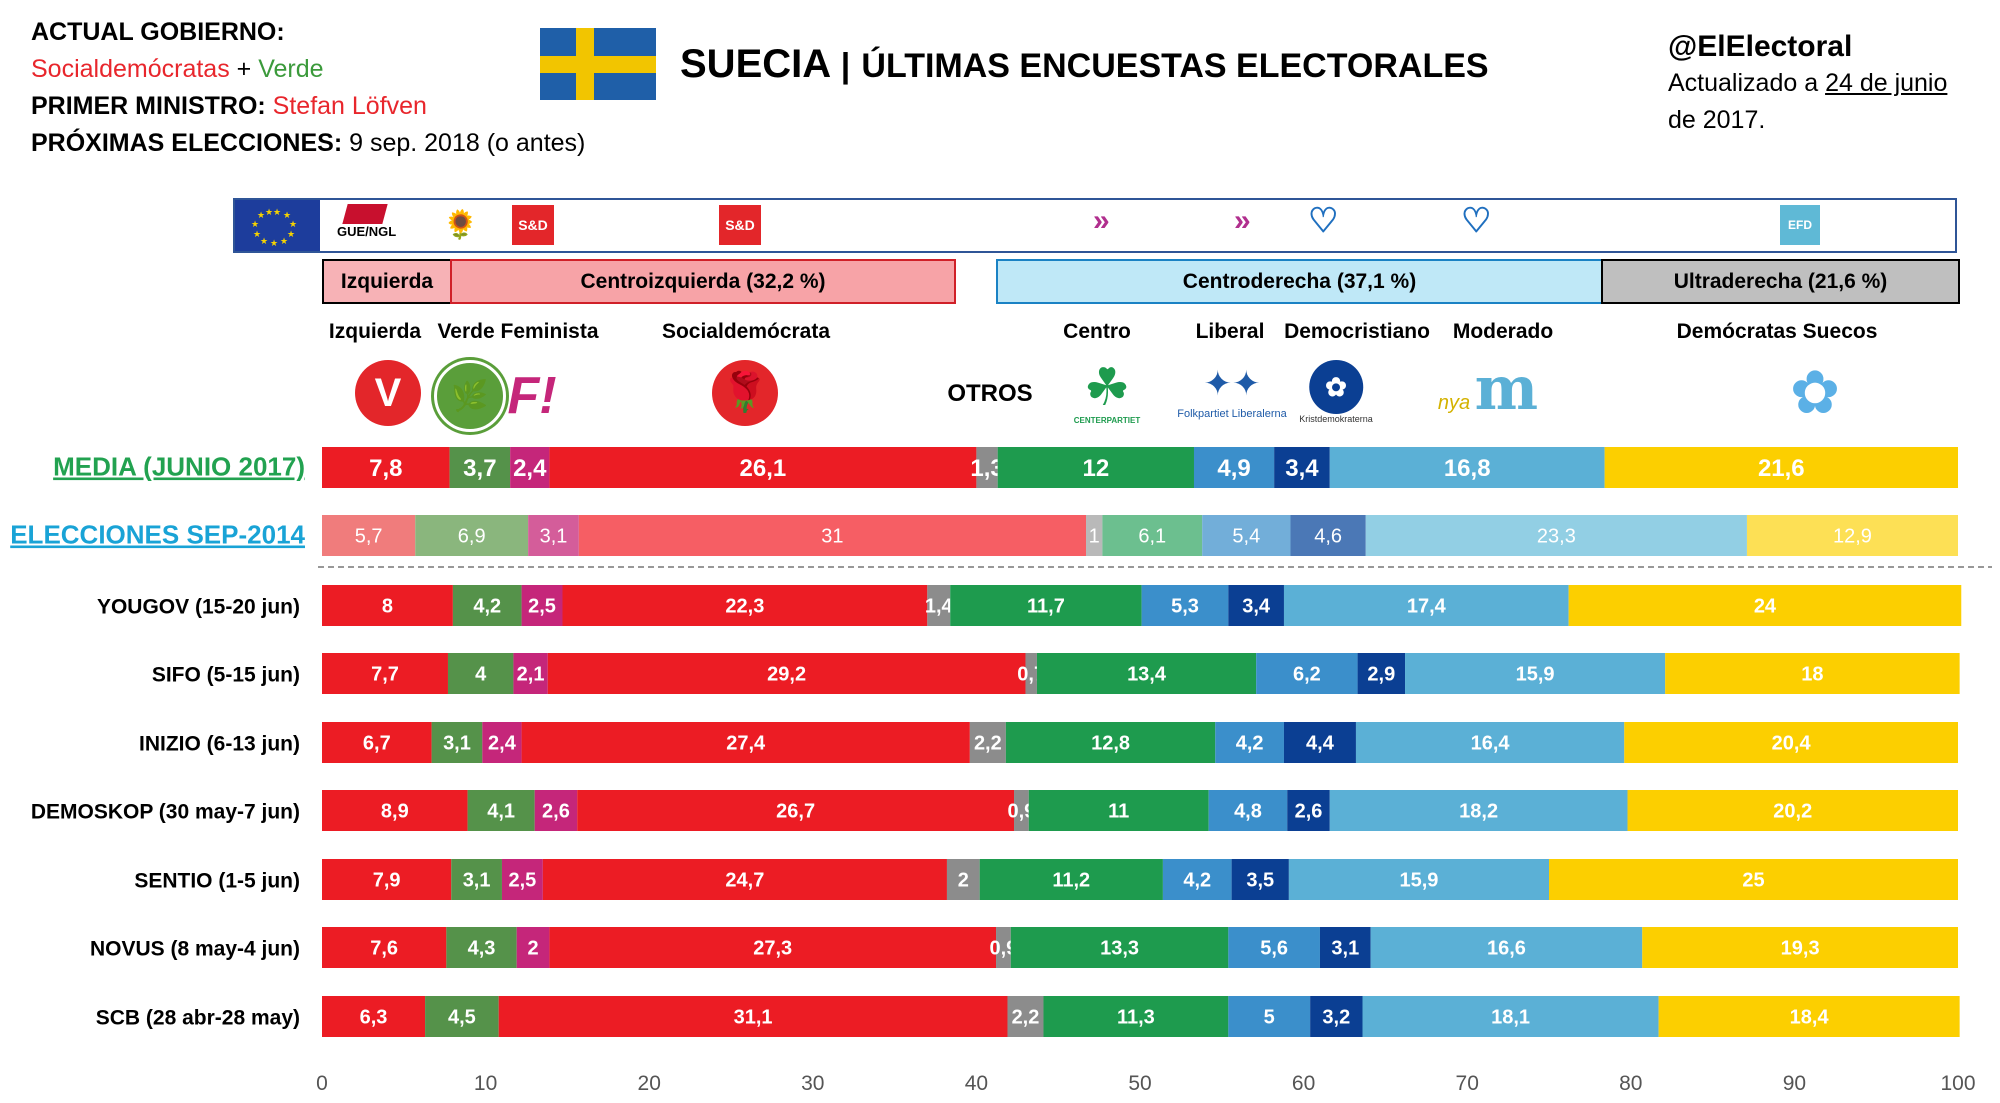 This screenshot has height=1103, width=2000. Describe the element at coordinates (366, 221) in the screenshot. I see `guengl-logo: GUE/NGL` at that location.